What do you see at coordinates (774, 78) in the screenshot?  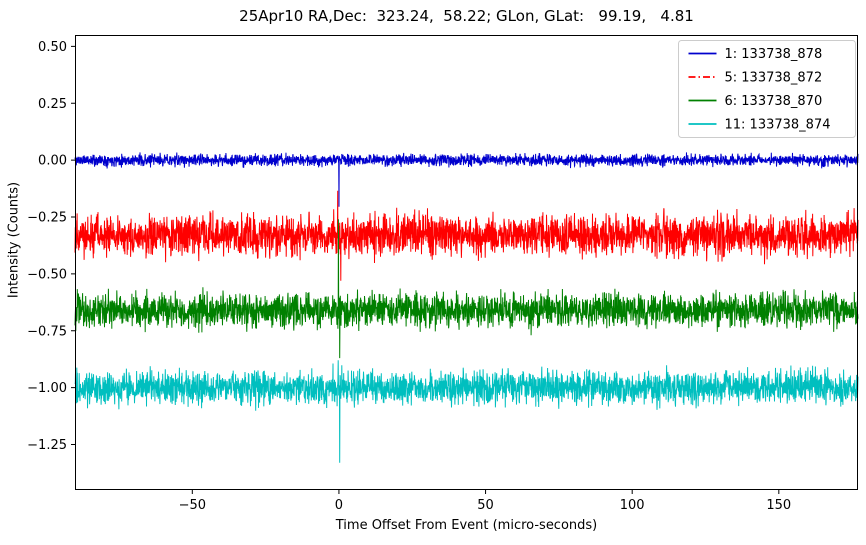 I see `legend-label: 5: 133738_872` at bounding box center [774, 78].